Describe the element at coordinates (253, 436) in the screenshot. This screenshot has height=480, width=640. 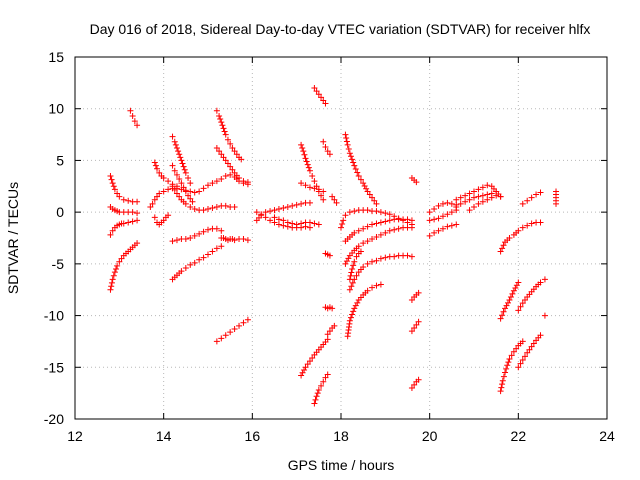
I see `x-tick-label: 16` at that location.